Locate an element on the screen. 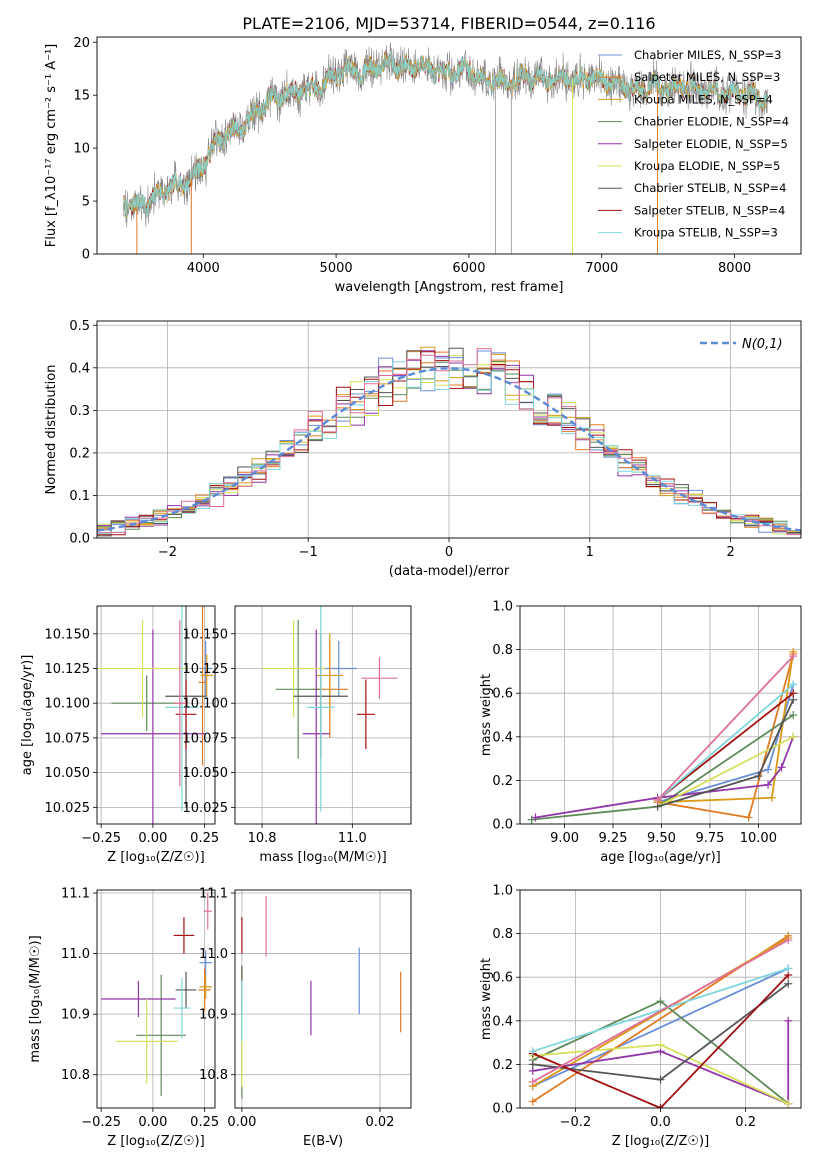  x-tick-label: 2 is located at coordinates (730, 552).